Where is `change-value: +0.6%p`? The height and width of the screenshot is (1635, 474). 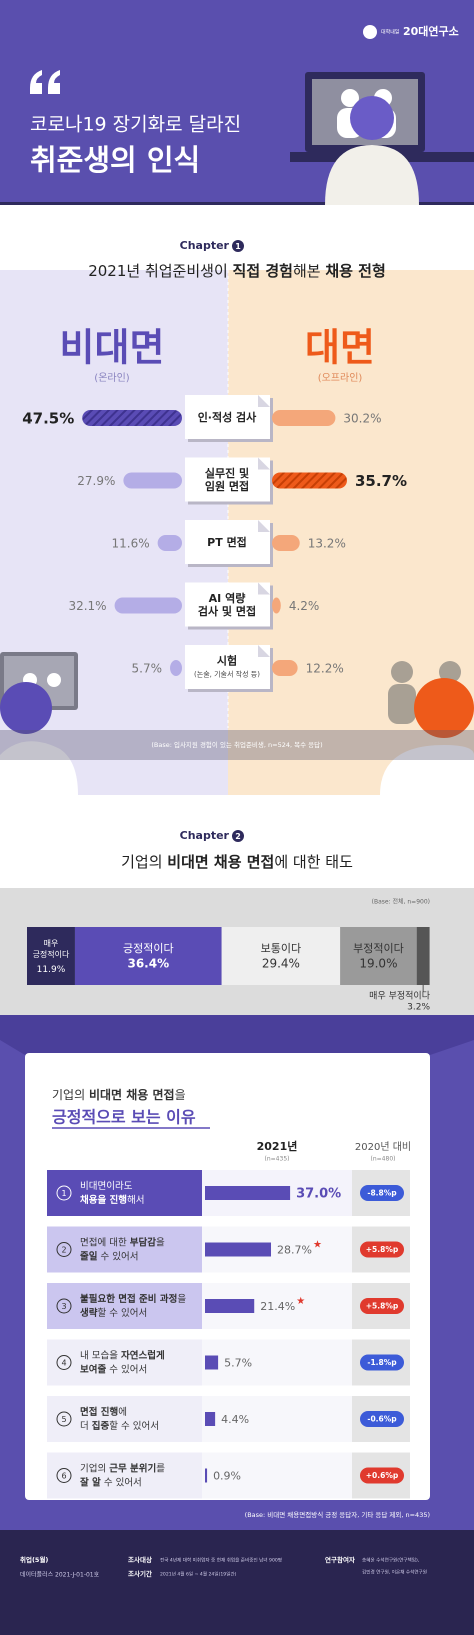
change-value: +0.6%p is located at coordinates (382, 1475).